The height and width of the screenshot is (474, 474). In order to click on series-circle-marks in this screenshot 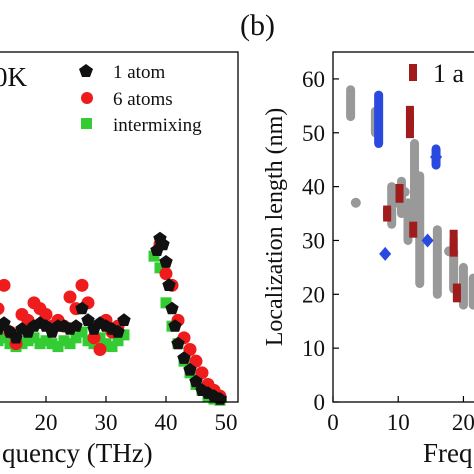, I will do `click(410, 197)`.